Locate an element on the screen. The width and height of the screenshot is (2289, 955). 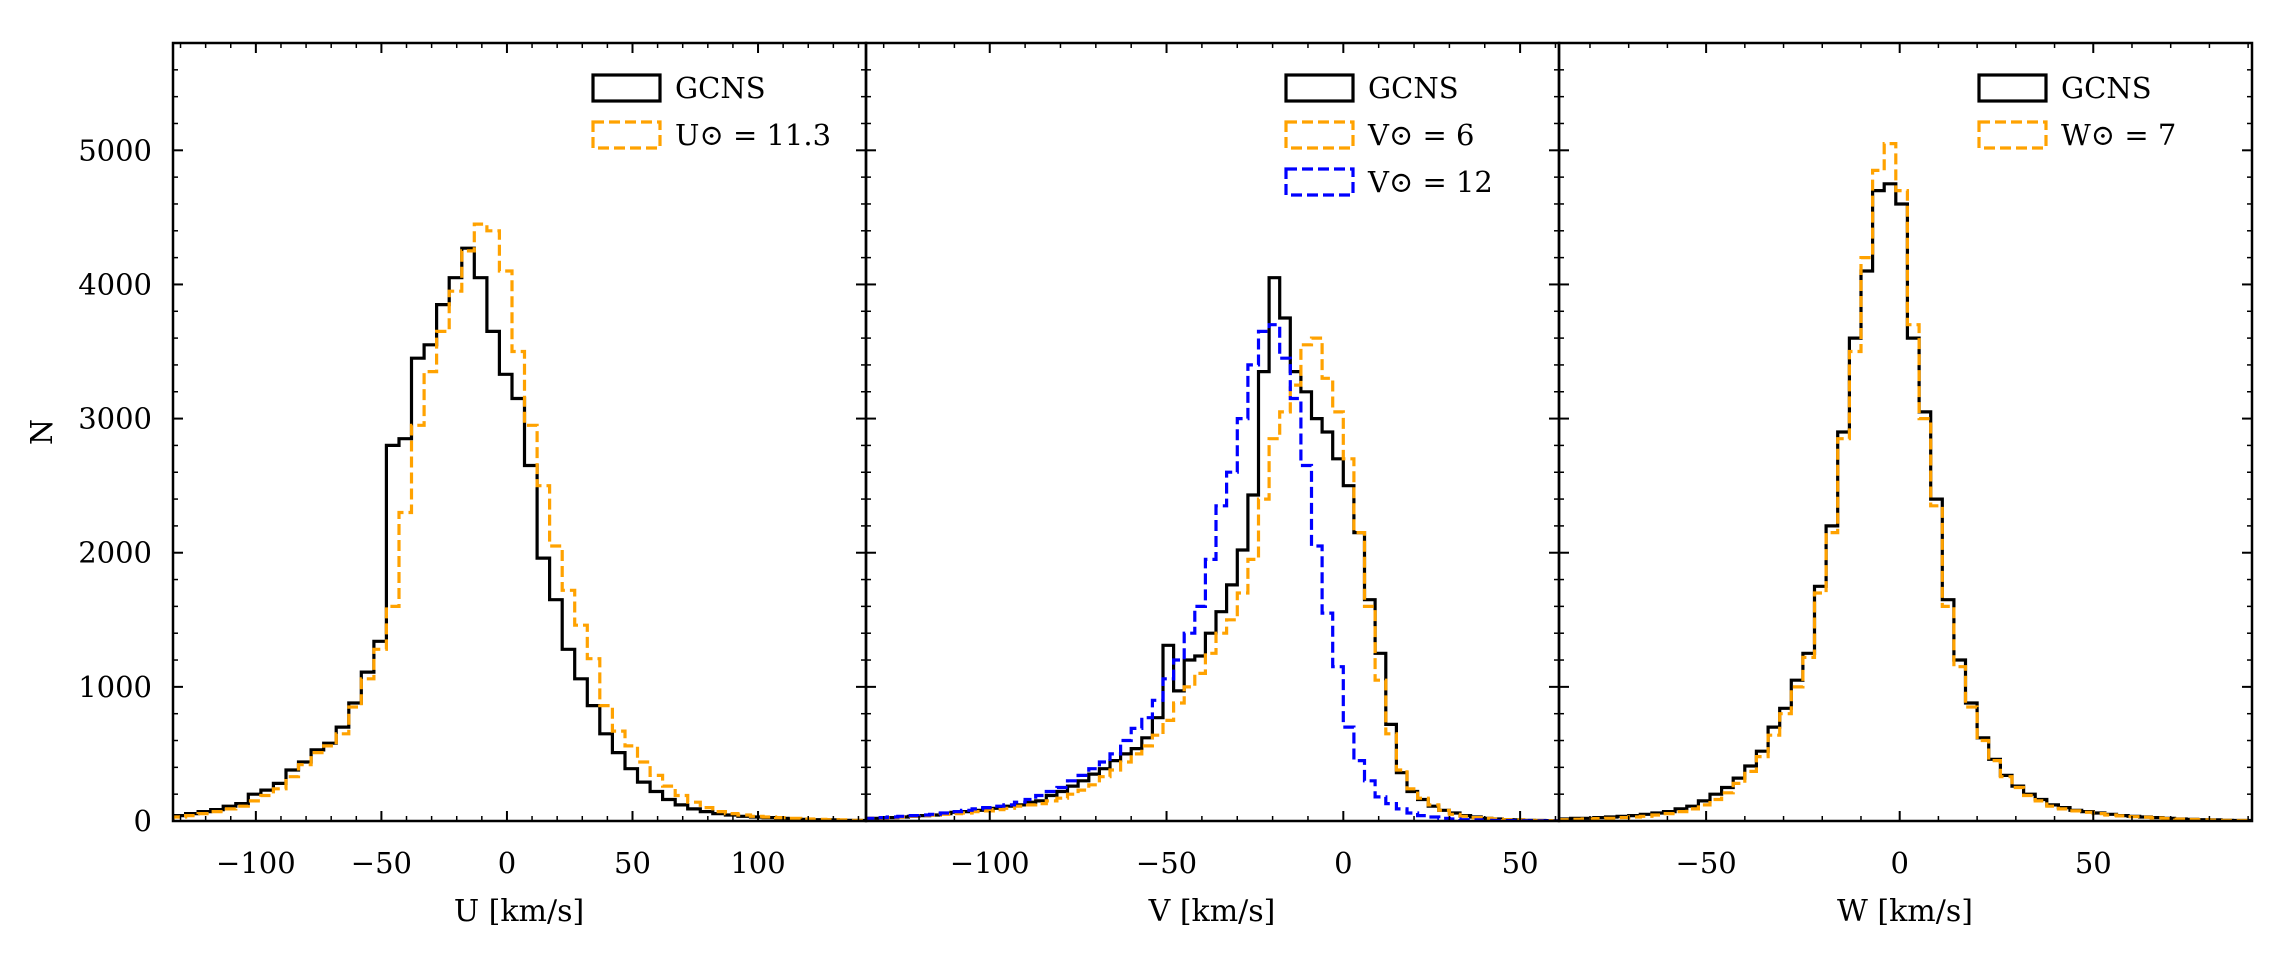
legend-label-u: U⊙ = 11.3 is located at coordinates (753, 135).